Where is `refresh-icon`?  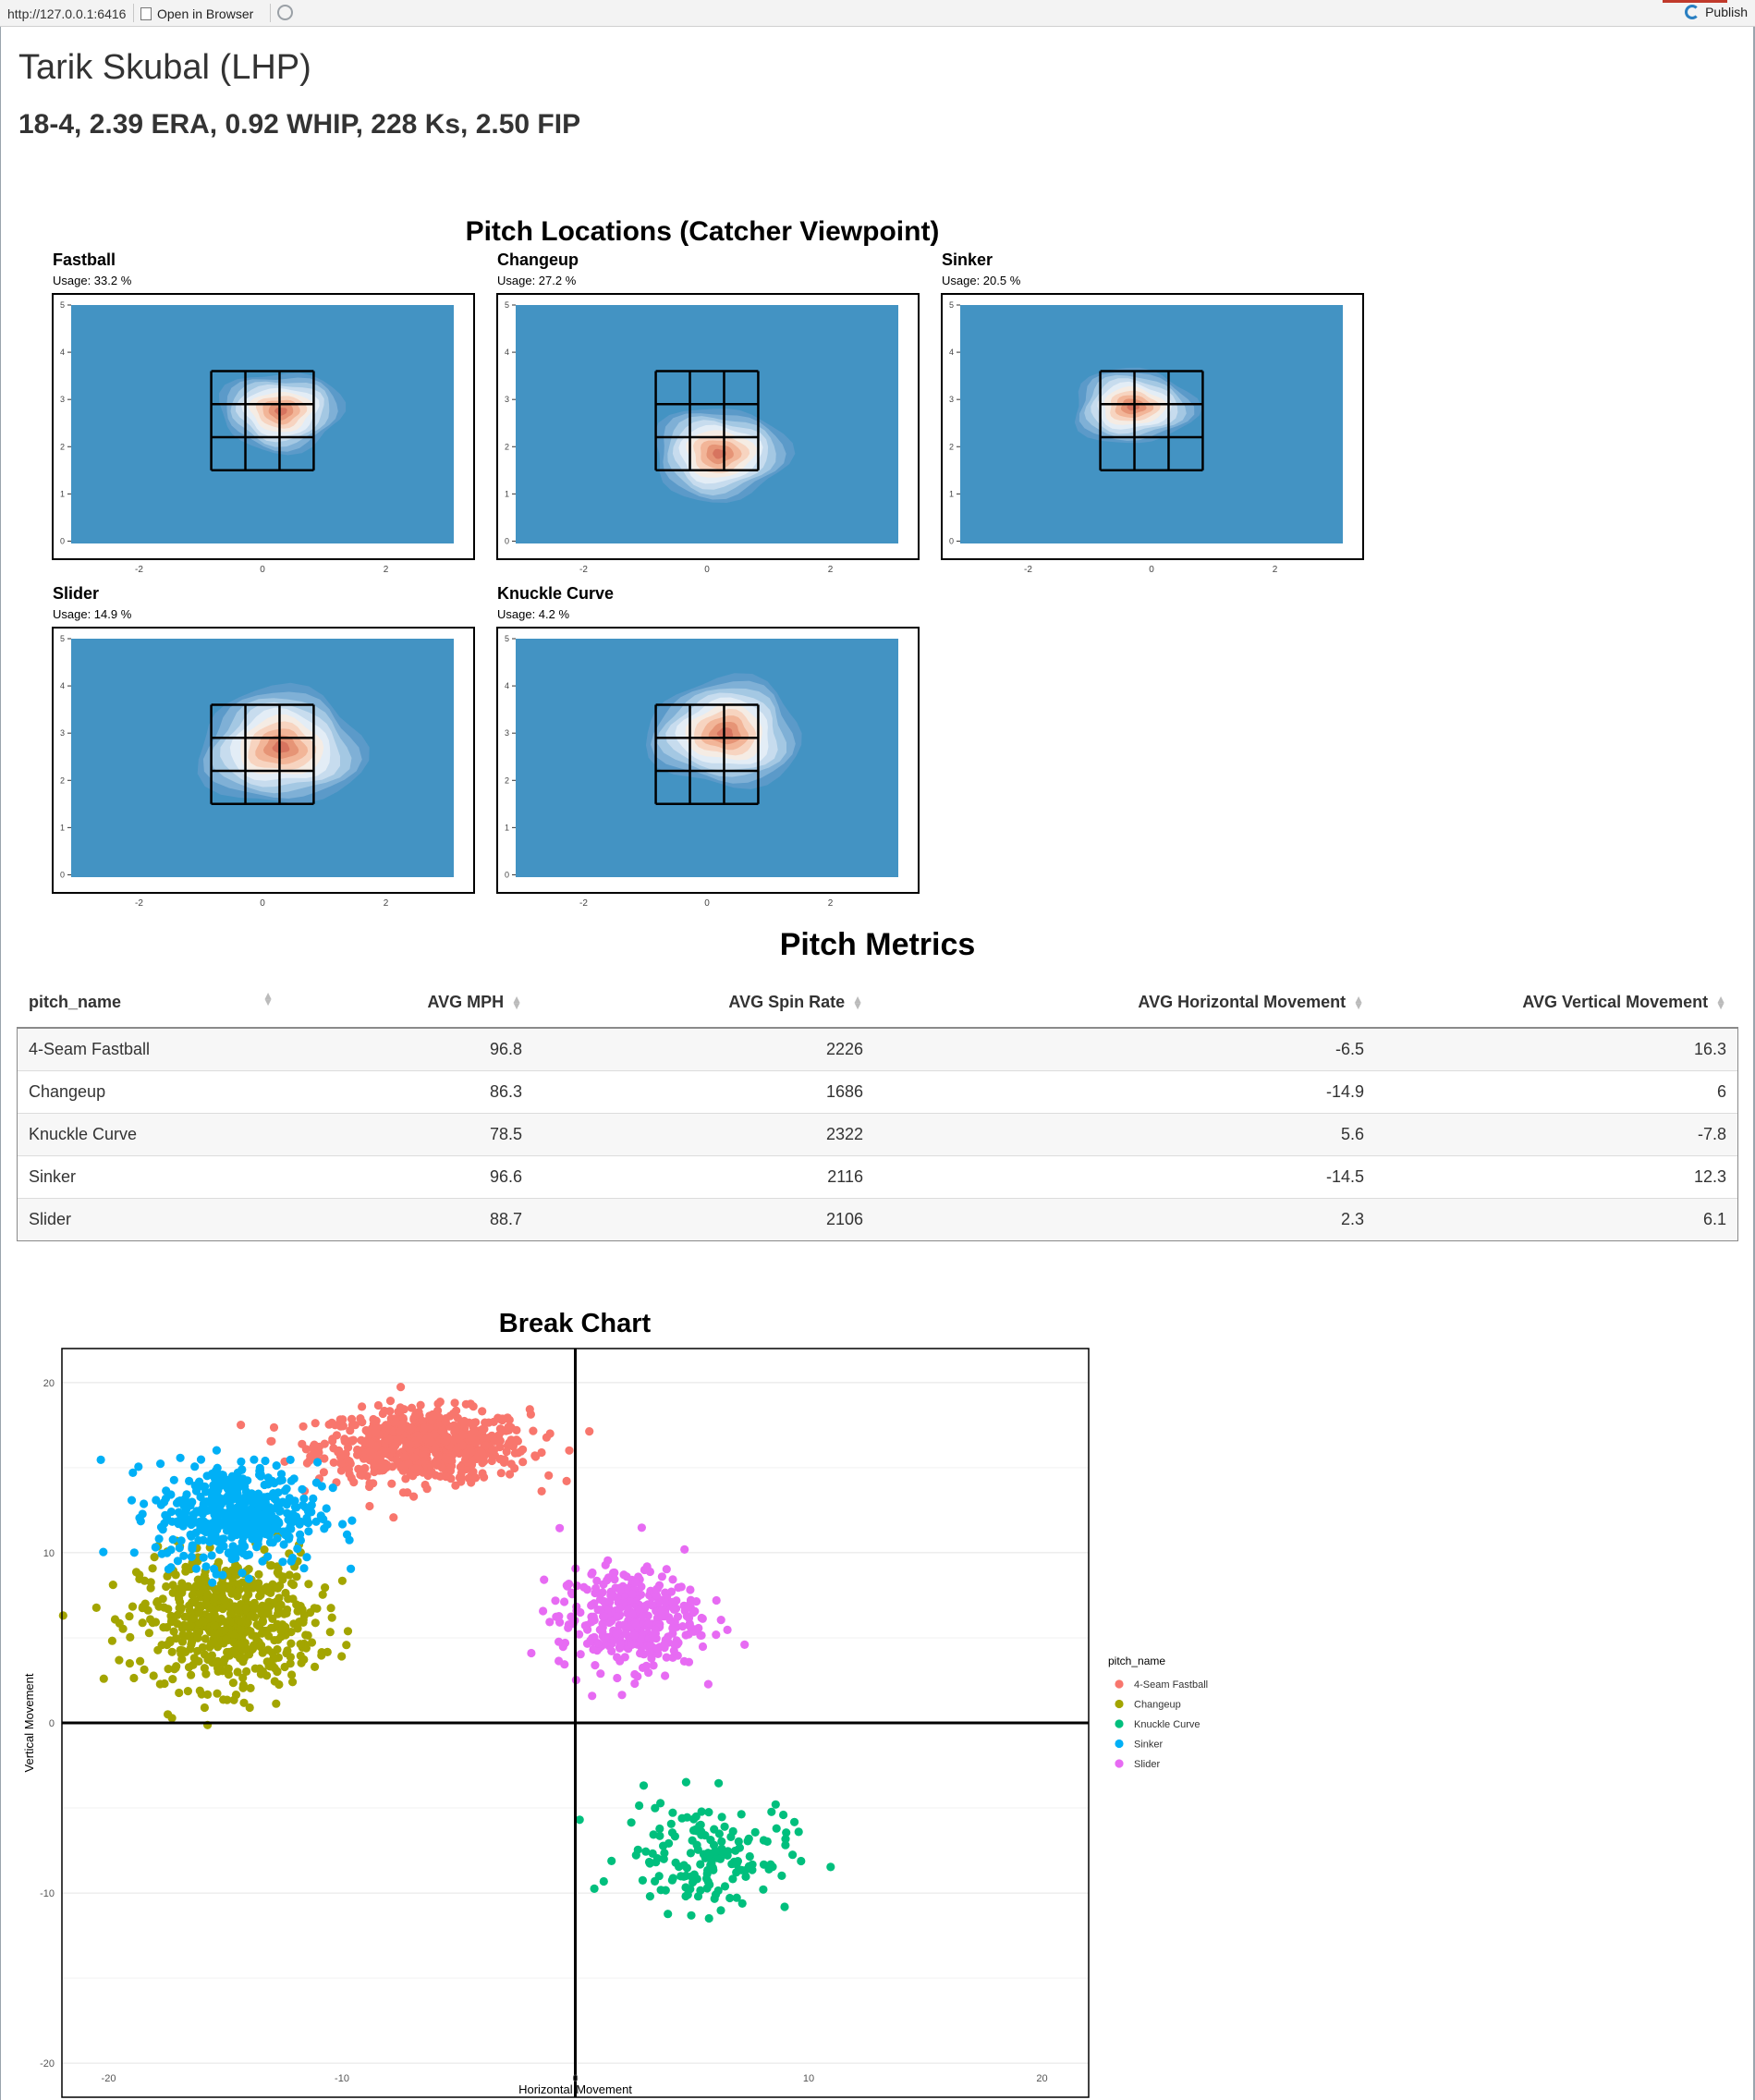 refresh-icon is located at coordinates (285, 12).